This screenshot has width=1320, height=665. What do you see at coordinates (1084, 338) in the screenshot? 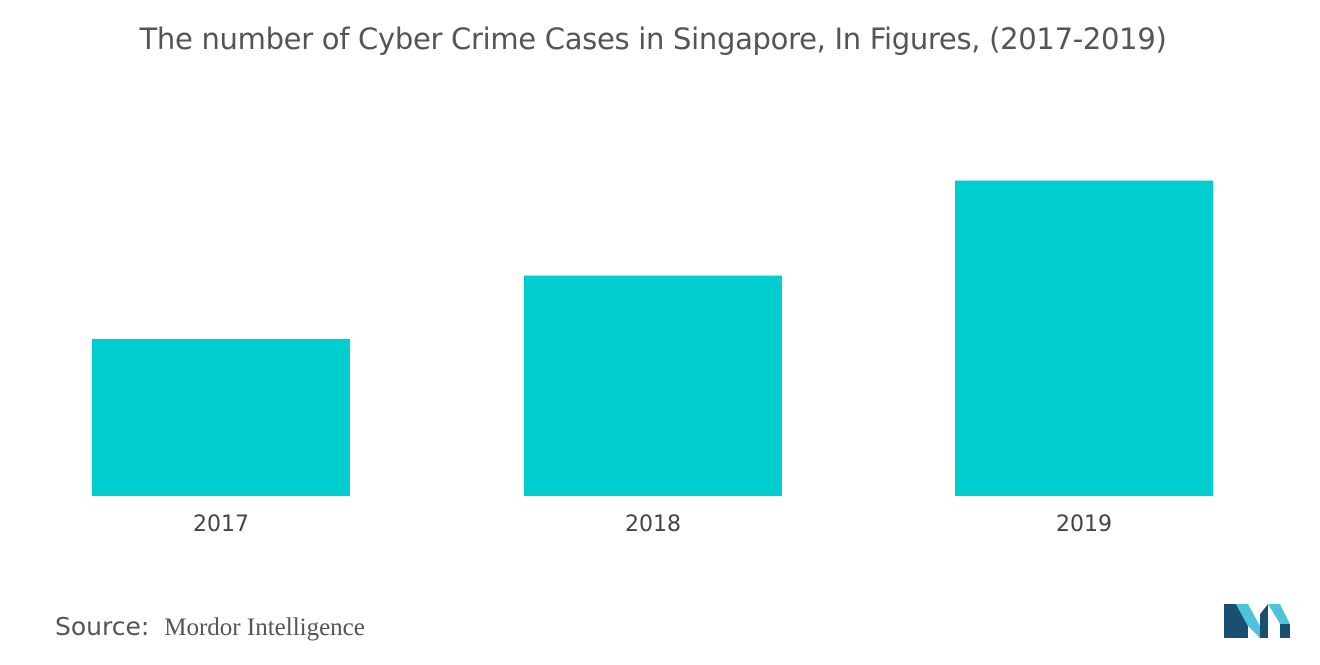
I see `bar-2019` at bounding box center [1084, 338].